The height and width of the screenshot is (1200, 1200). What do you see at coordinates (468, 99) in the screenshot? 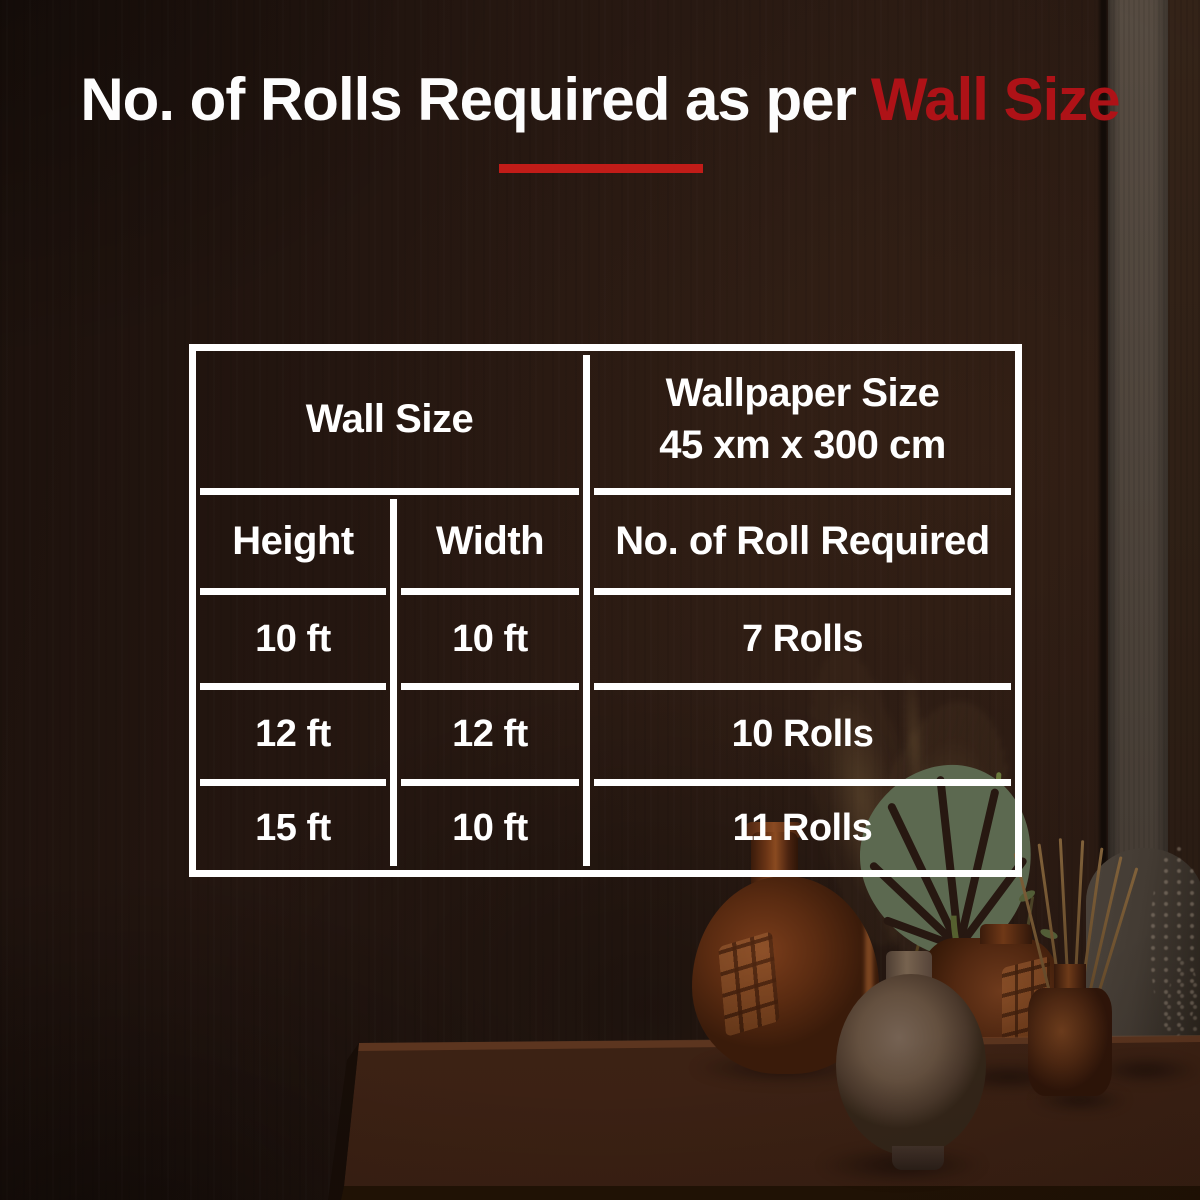
I see `title-text: No. of Rolls Required as per` at bounding box center [468, 99].